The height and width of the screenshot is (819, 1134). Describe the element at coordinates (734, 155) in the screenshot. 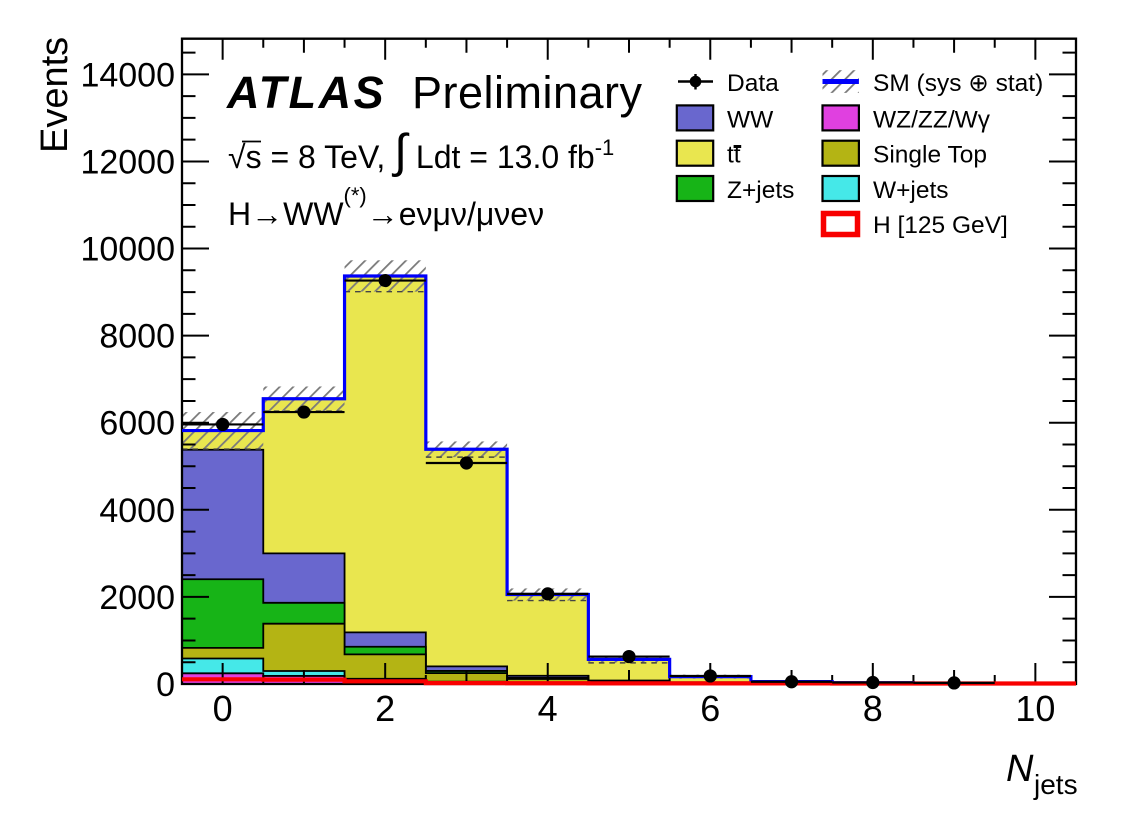

I see `svg-text: tt` at that location.